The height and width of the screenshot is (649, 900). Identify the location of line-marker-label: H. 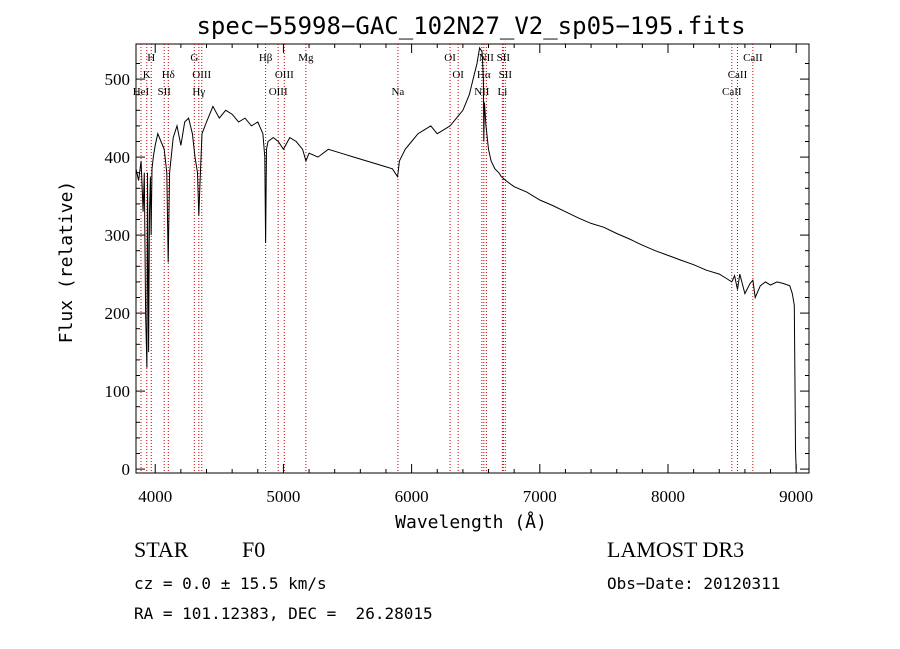
(151, 58).